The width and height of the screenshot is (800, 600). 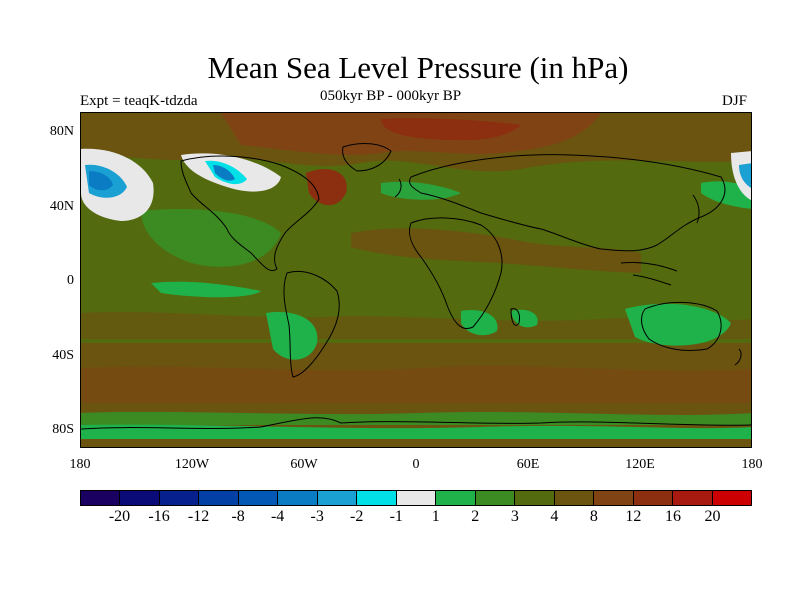 I want to click on southern-subtropical-band, so click(x=416, y=325).